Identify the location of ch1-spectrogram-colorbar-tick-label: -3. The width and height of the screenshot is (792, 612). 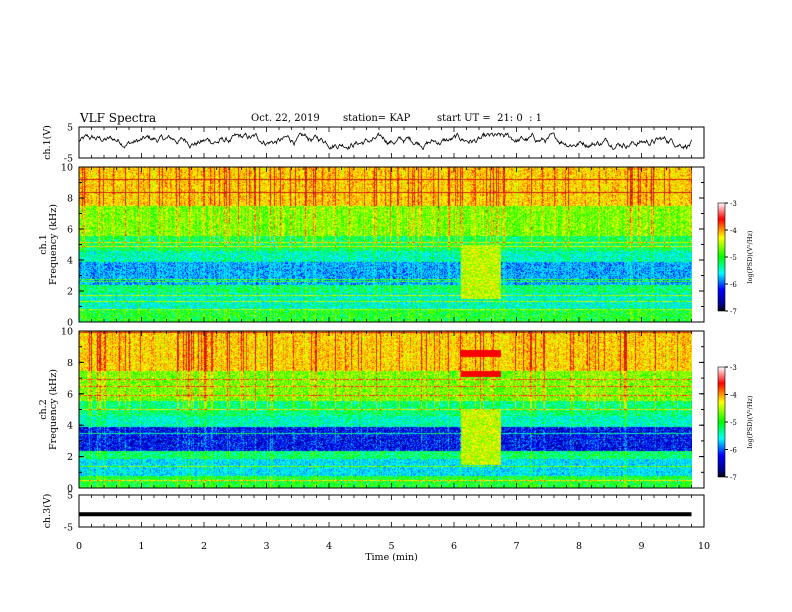
(733, 204).